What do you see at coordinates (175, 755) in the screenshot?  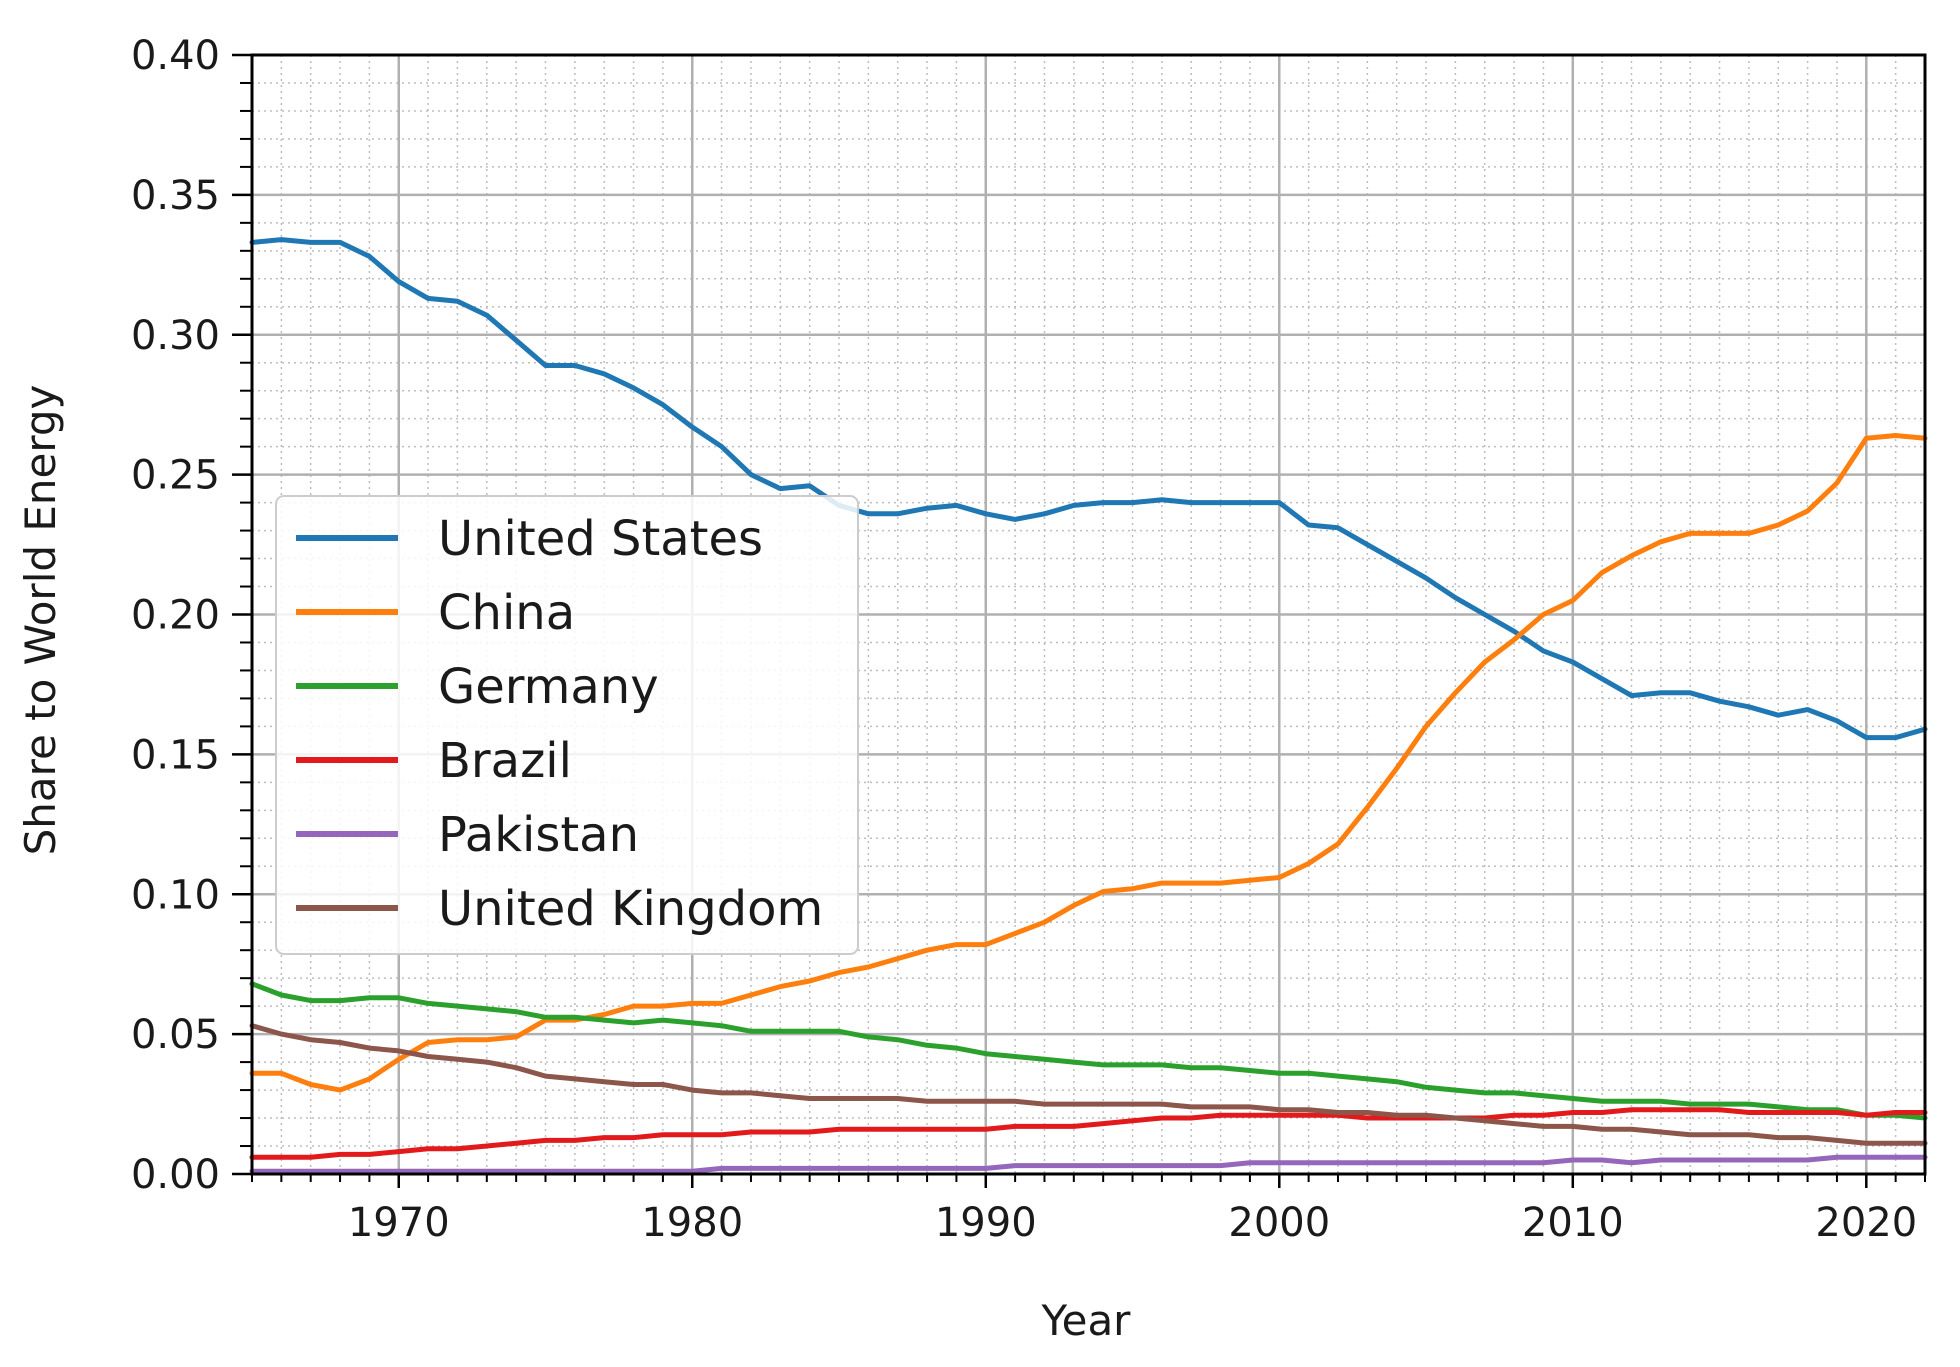 I see `y-tick-label: 0.15` at bounding box center [175, 755].